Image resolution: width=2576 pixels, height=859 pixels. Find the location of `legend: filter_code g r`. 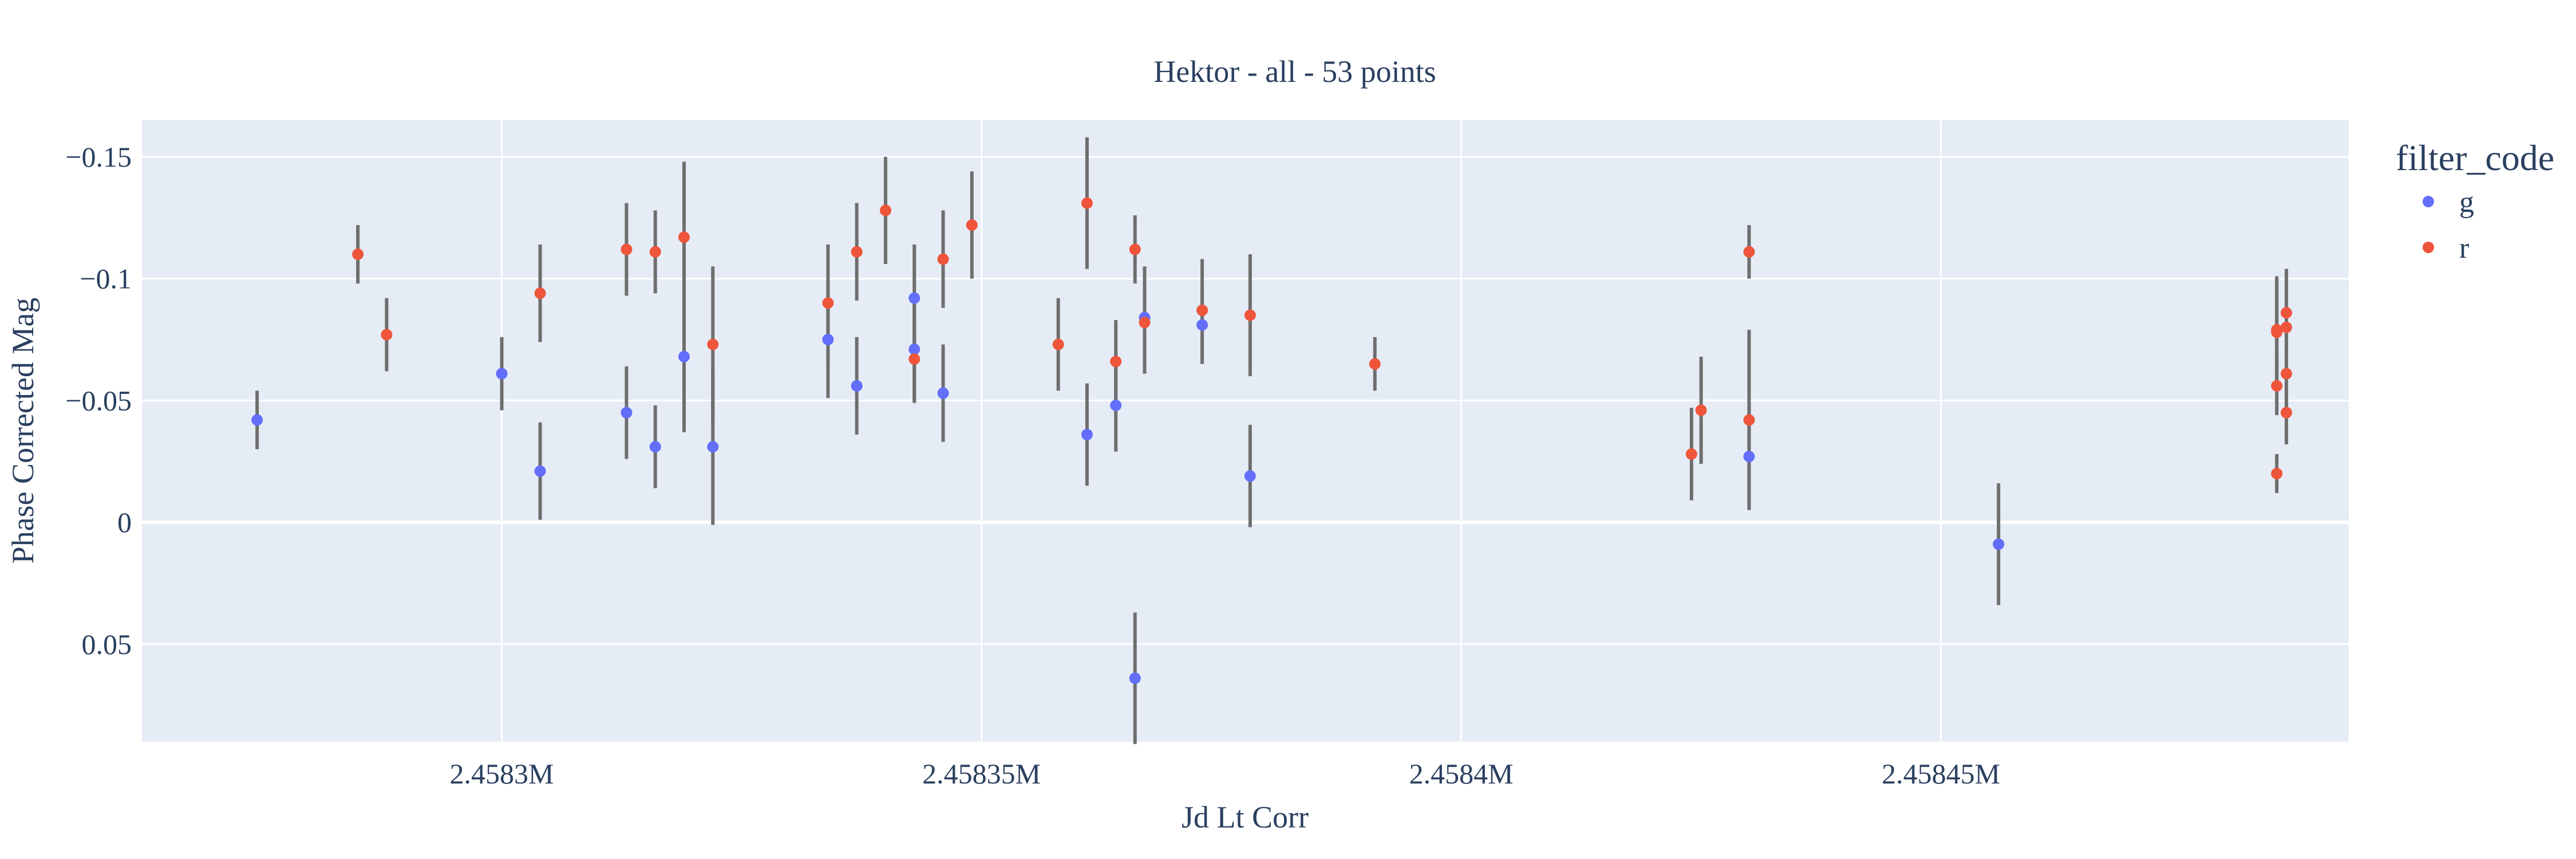

legend: filter_code g r is located at coordinates (2475, 201).